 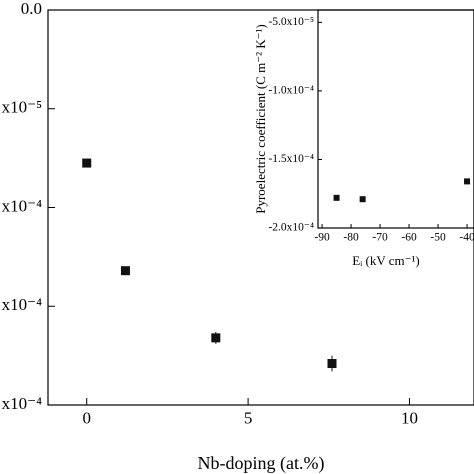 What do you see at coordinates (386, 260) in the screenshot?
I see `x-axis-label: Eᵢ (kV cm⁻¹)` at bounding box center [386, 260].